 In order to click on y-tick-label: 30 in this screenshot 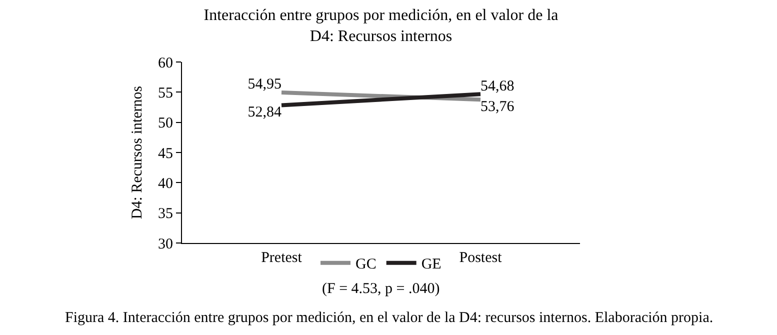, I will do `click(165, 244)`.